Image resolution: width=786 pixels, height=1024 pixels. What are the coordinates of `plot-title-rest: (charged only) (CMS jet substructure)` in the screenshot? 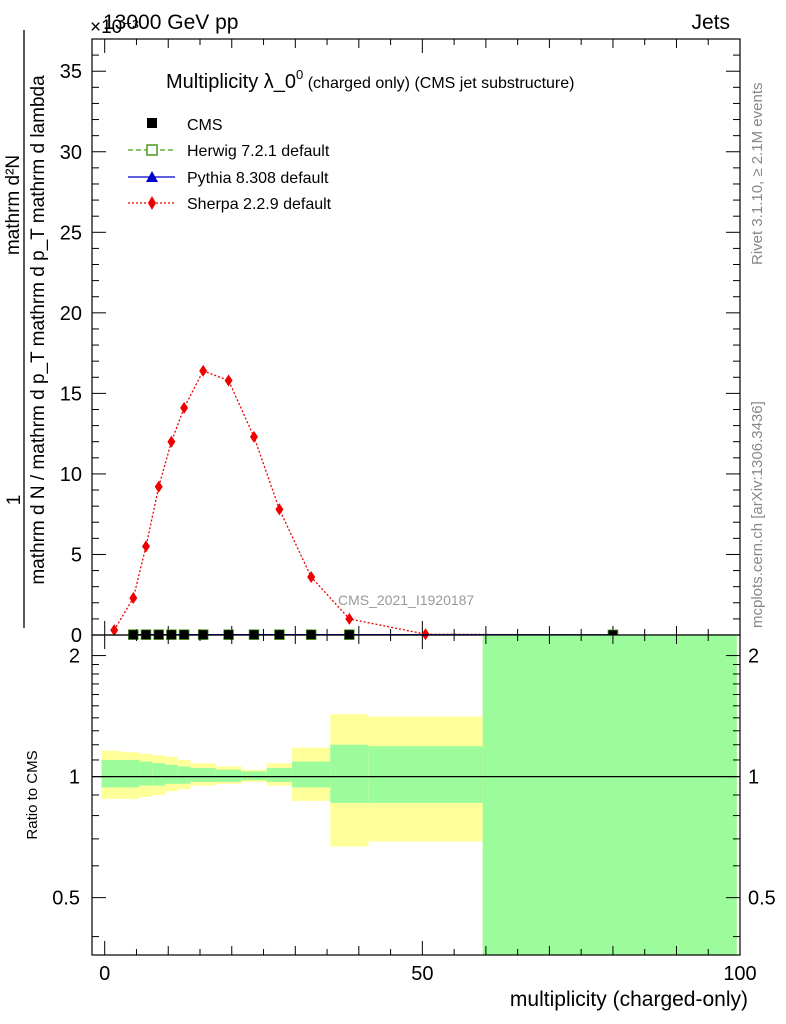 It's located at (438, 83).